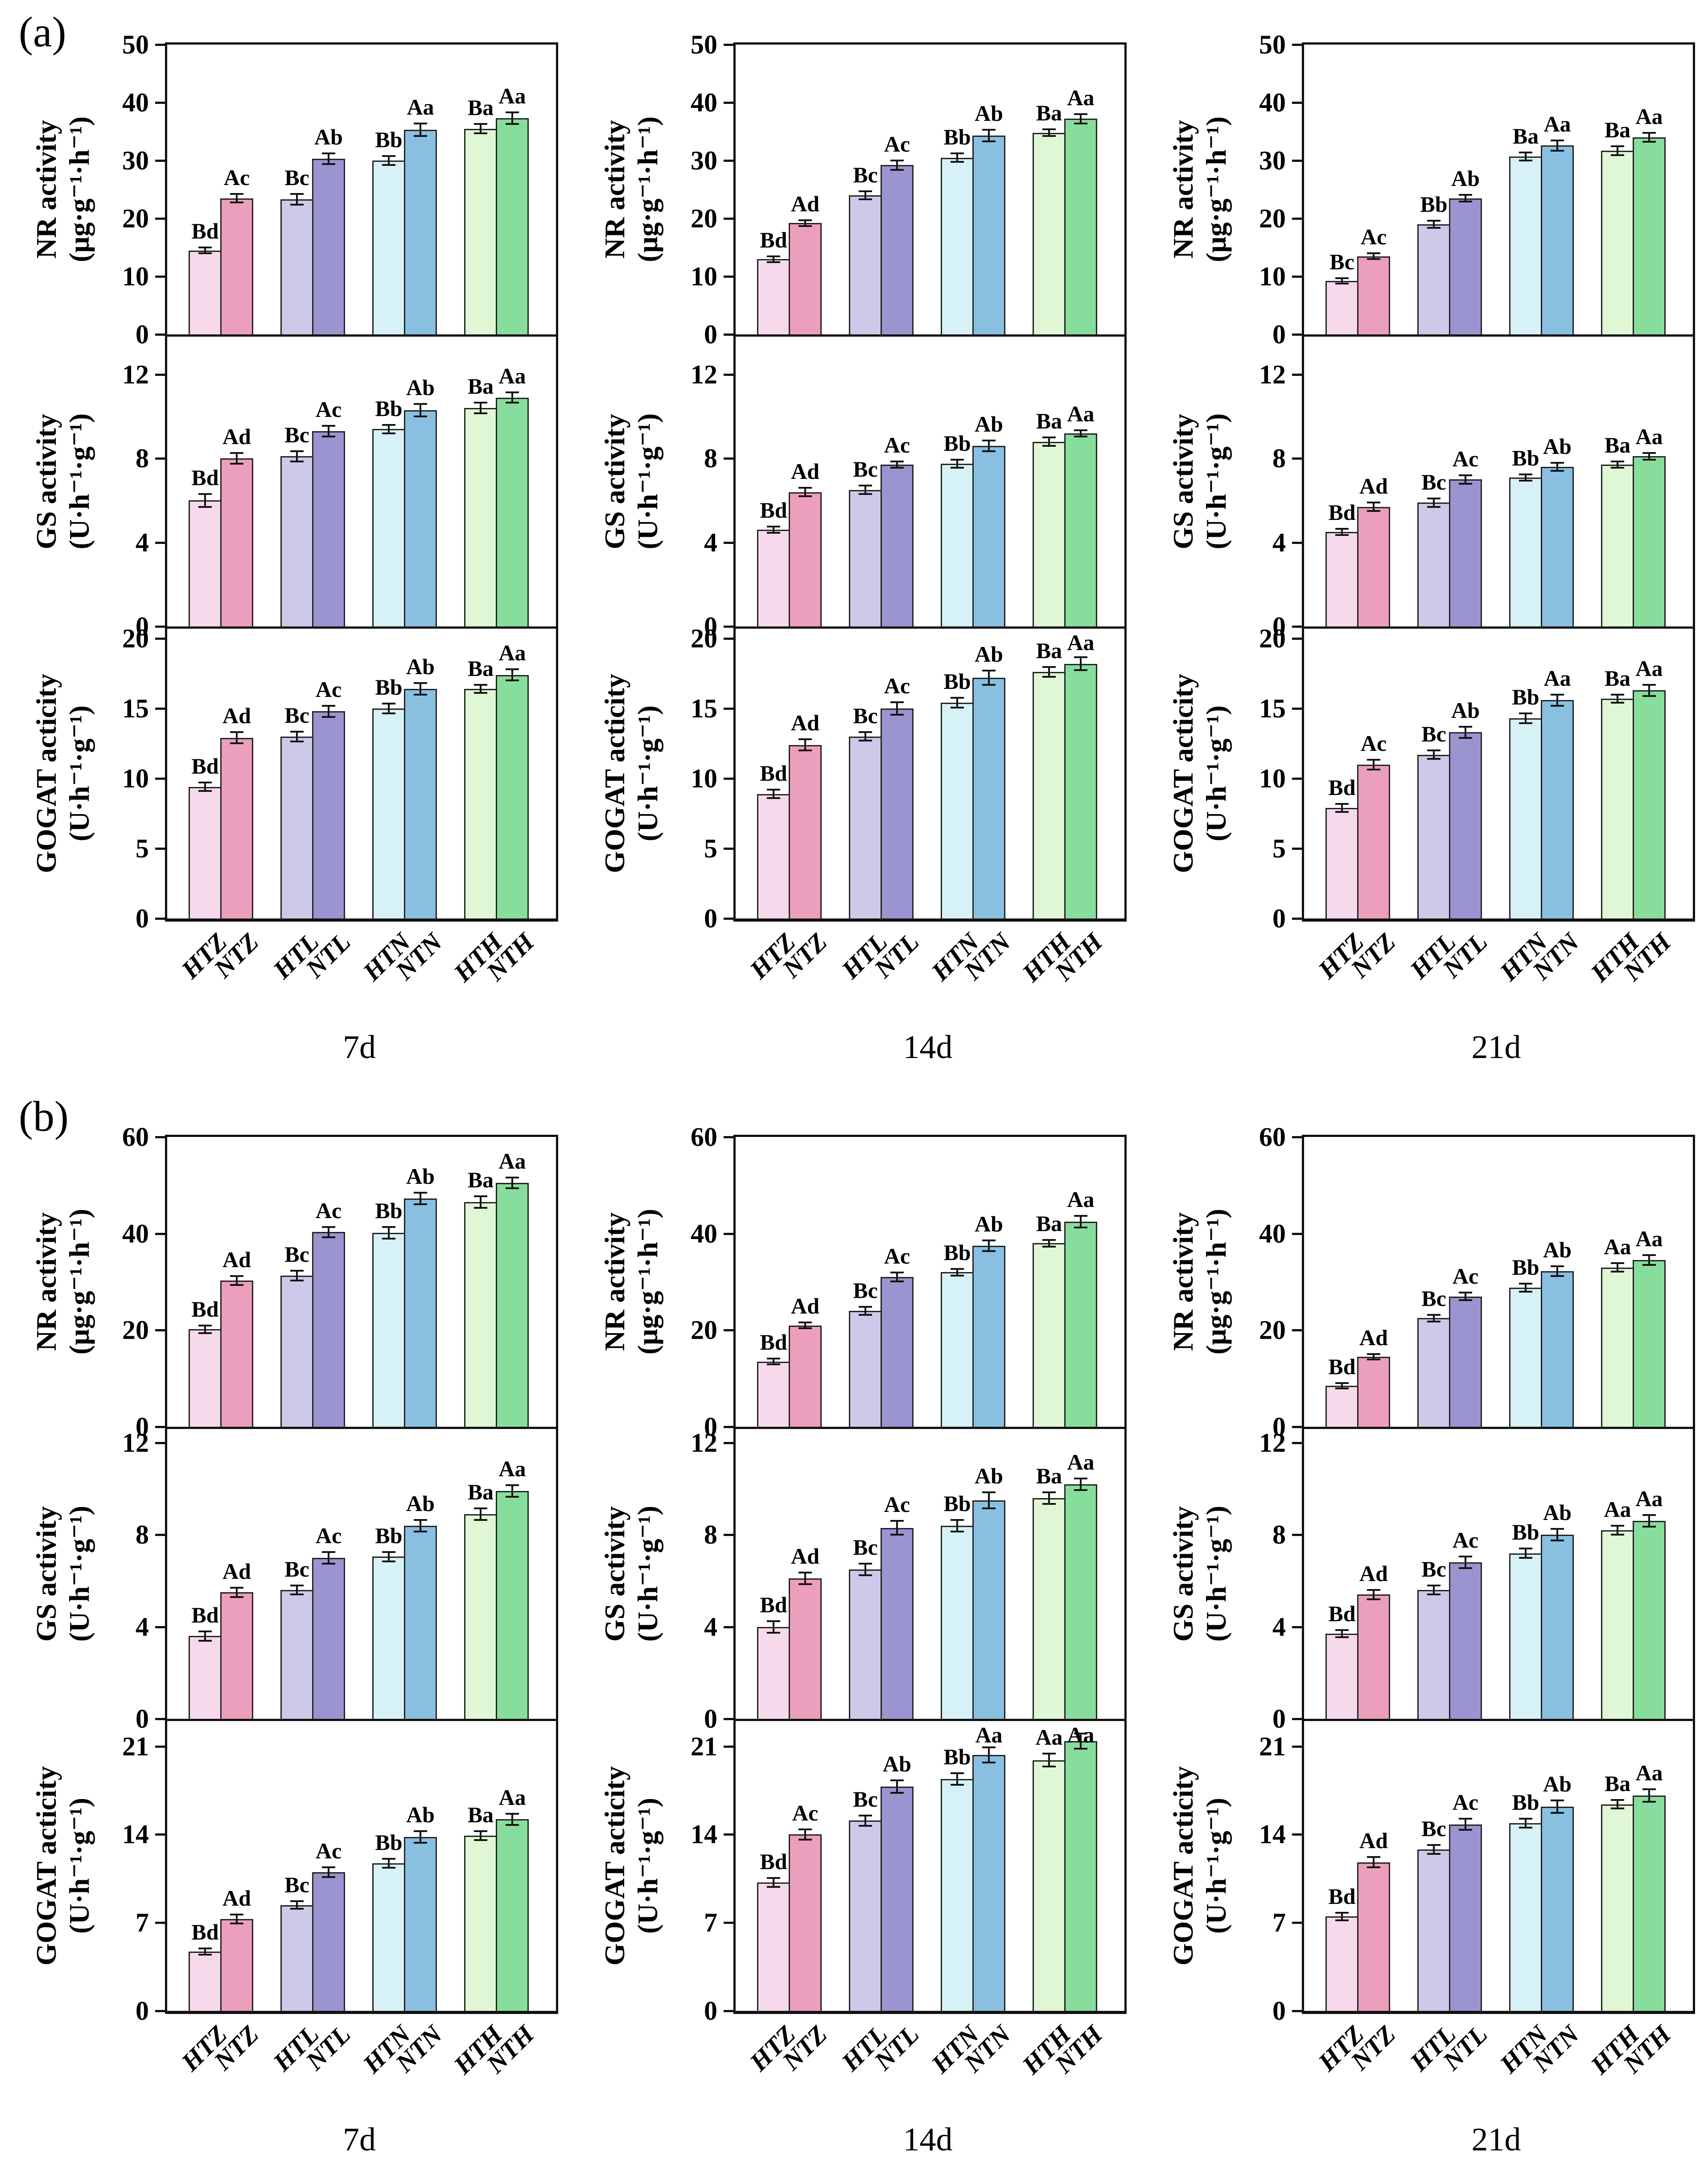  What do you see at coordinates (1200, 1866) in the screenshot?
I see `y-axis-label: GOGAT acticity (U·h⁻¹·g⁻¹)` at bounding box center [1200, 1866].